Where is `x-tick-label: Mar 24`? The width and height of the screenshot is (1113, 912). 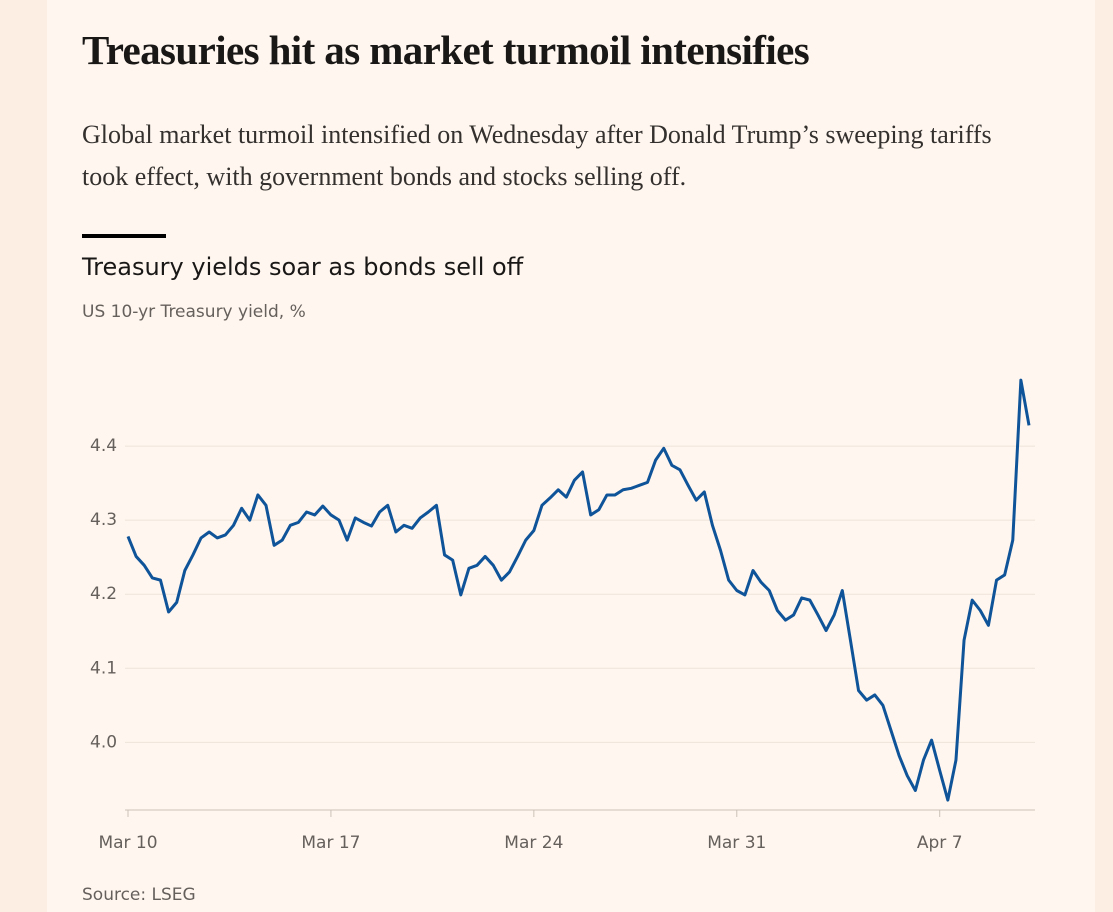 x-tick-label: Mar 24 is located at coordinates (533, 843).